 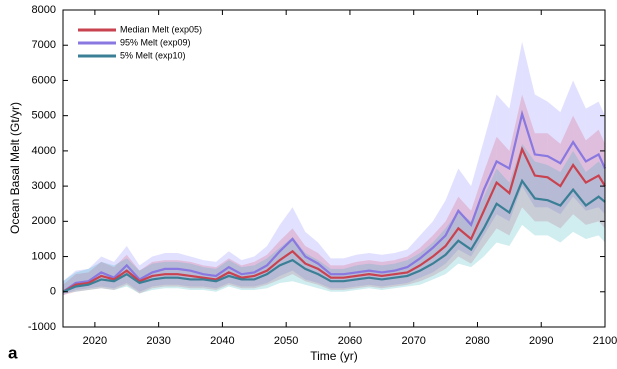 I want to click on x-tick-label: 2070, so click(x=413, y=341).